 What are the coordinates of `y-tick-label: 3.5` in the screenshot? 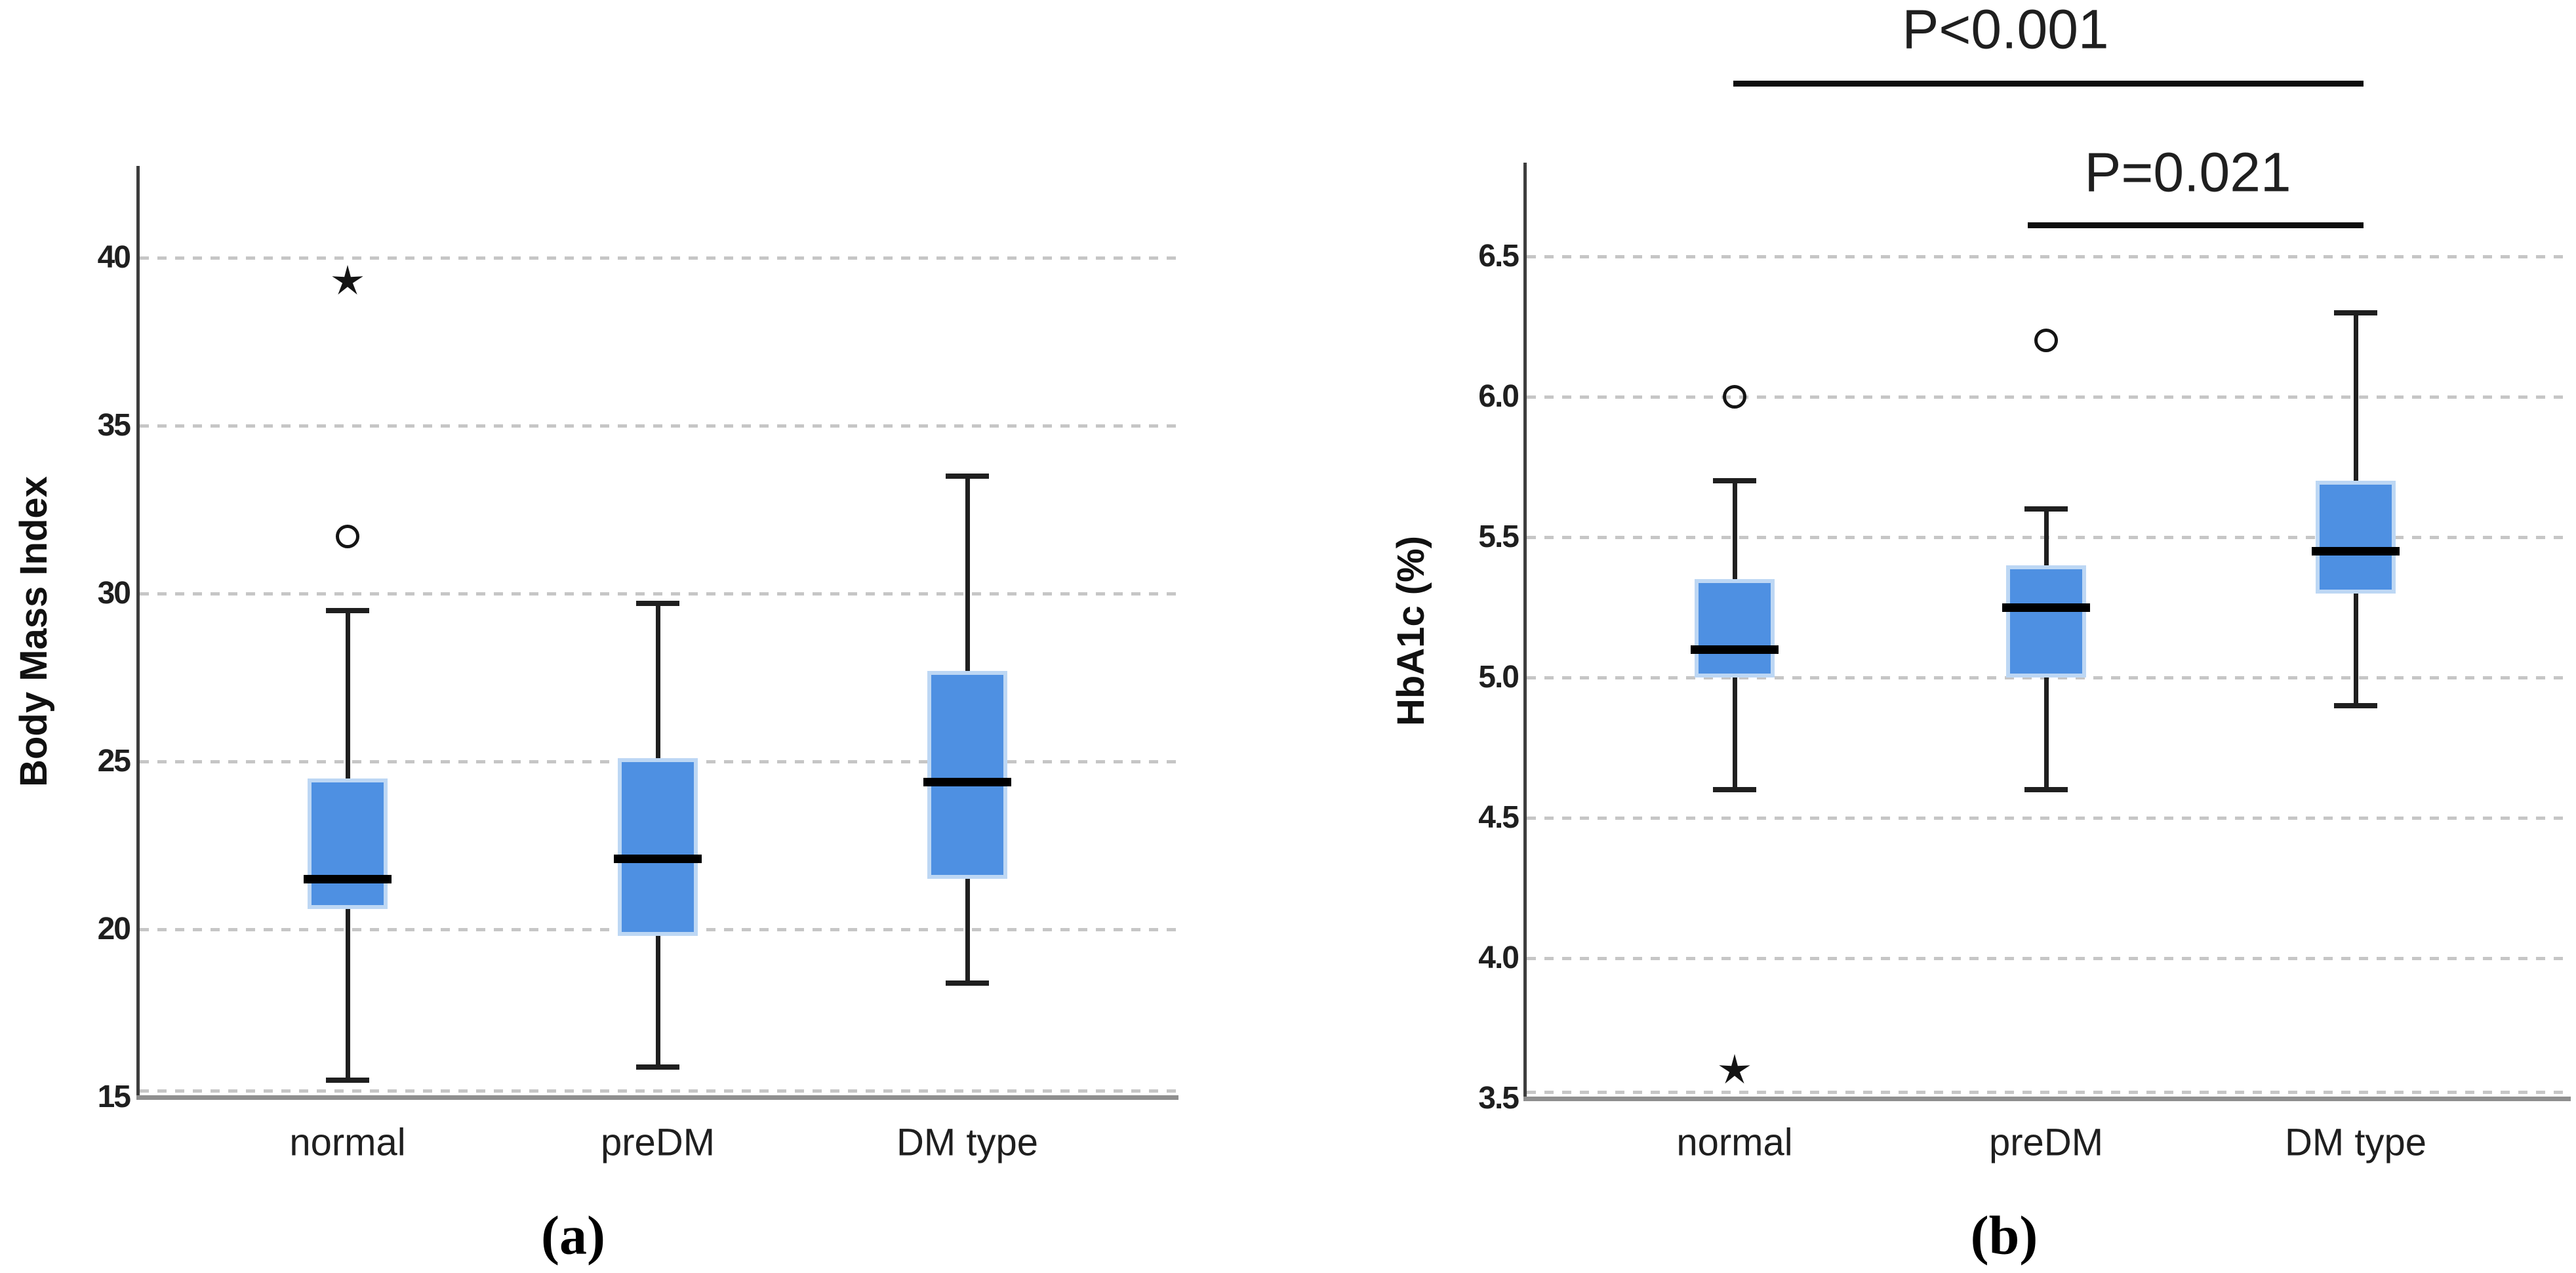 It's located at (1498, 1098).